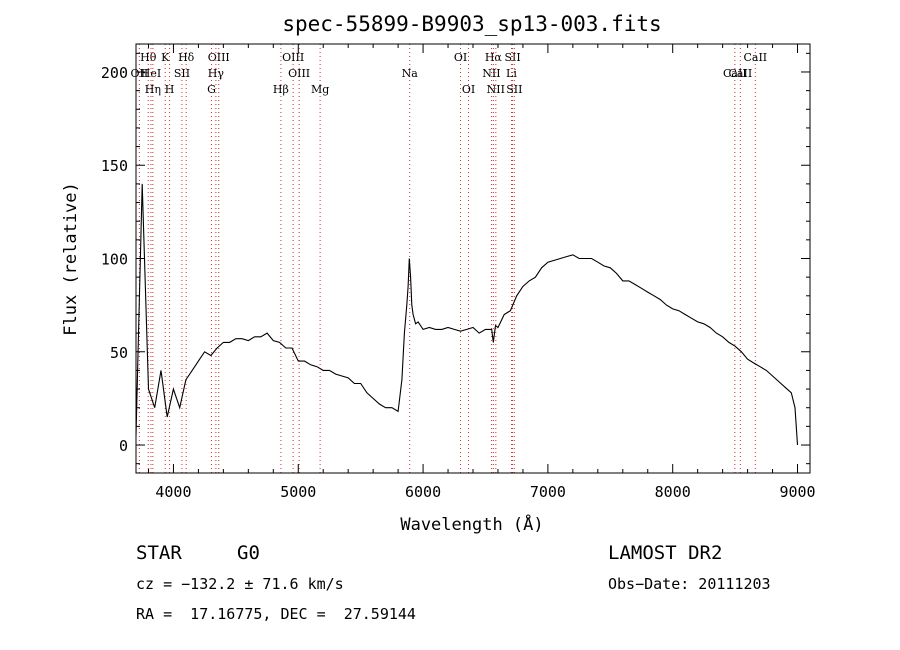  Describe the element at coordinates (471, 24) in the screenshot. I see `chart-title: spec-55899-B9903_sp13-003.fits` at that location.